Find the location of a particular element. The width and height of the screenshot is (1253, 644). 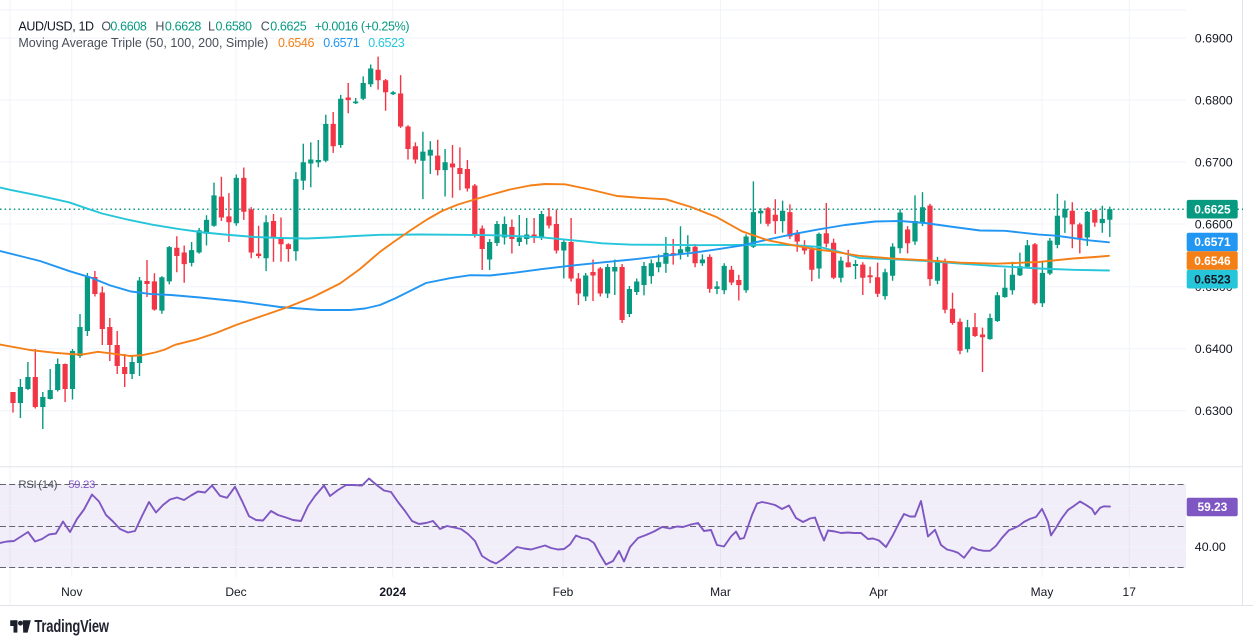

svg-text: Nov is located at coordinates (71, 592).